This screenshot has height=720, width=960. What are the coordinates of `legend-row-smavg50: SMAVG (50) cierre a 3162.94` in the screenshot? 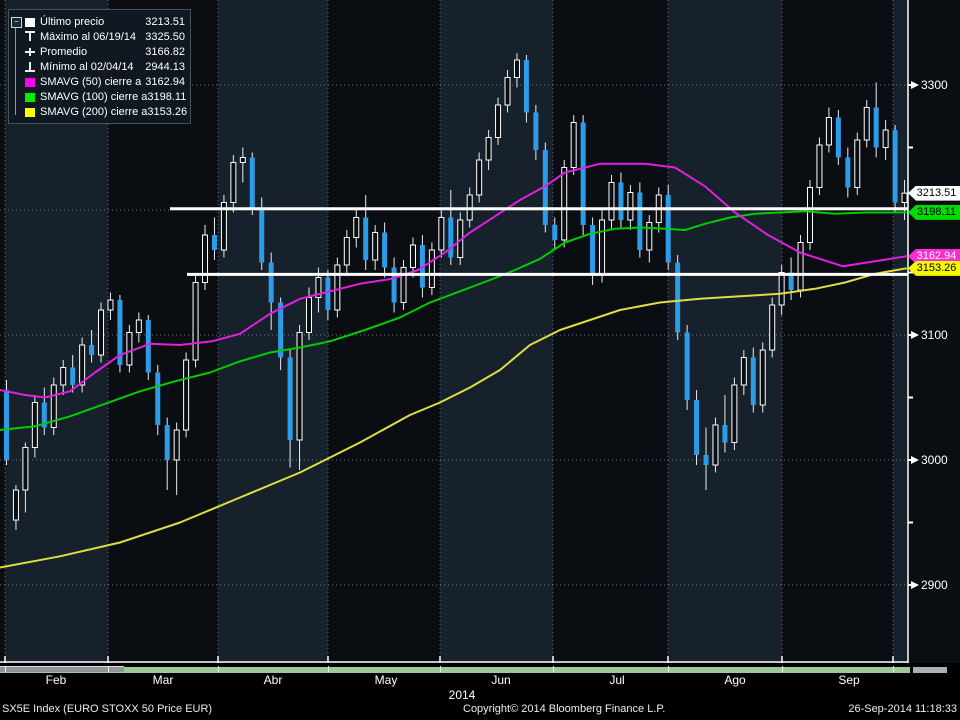 It's located at (99, 81).